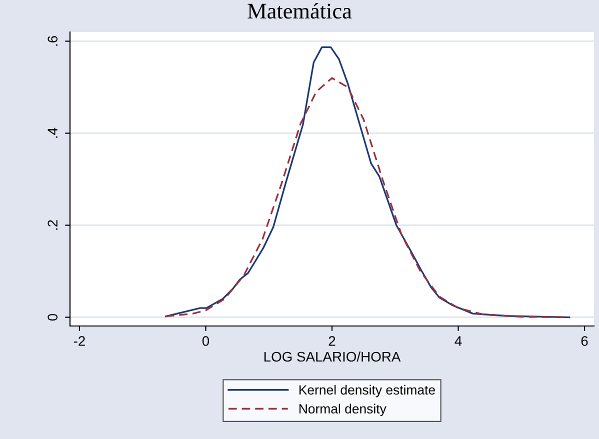 Image resolution: width=599 pixels, height=439 pixels. Describe the element at coordinates (332, 356) in the screenshot. I see `x-axis-title: LOG SALARIO/HORA` at that location.